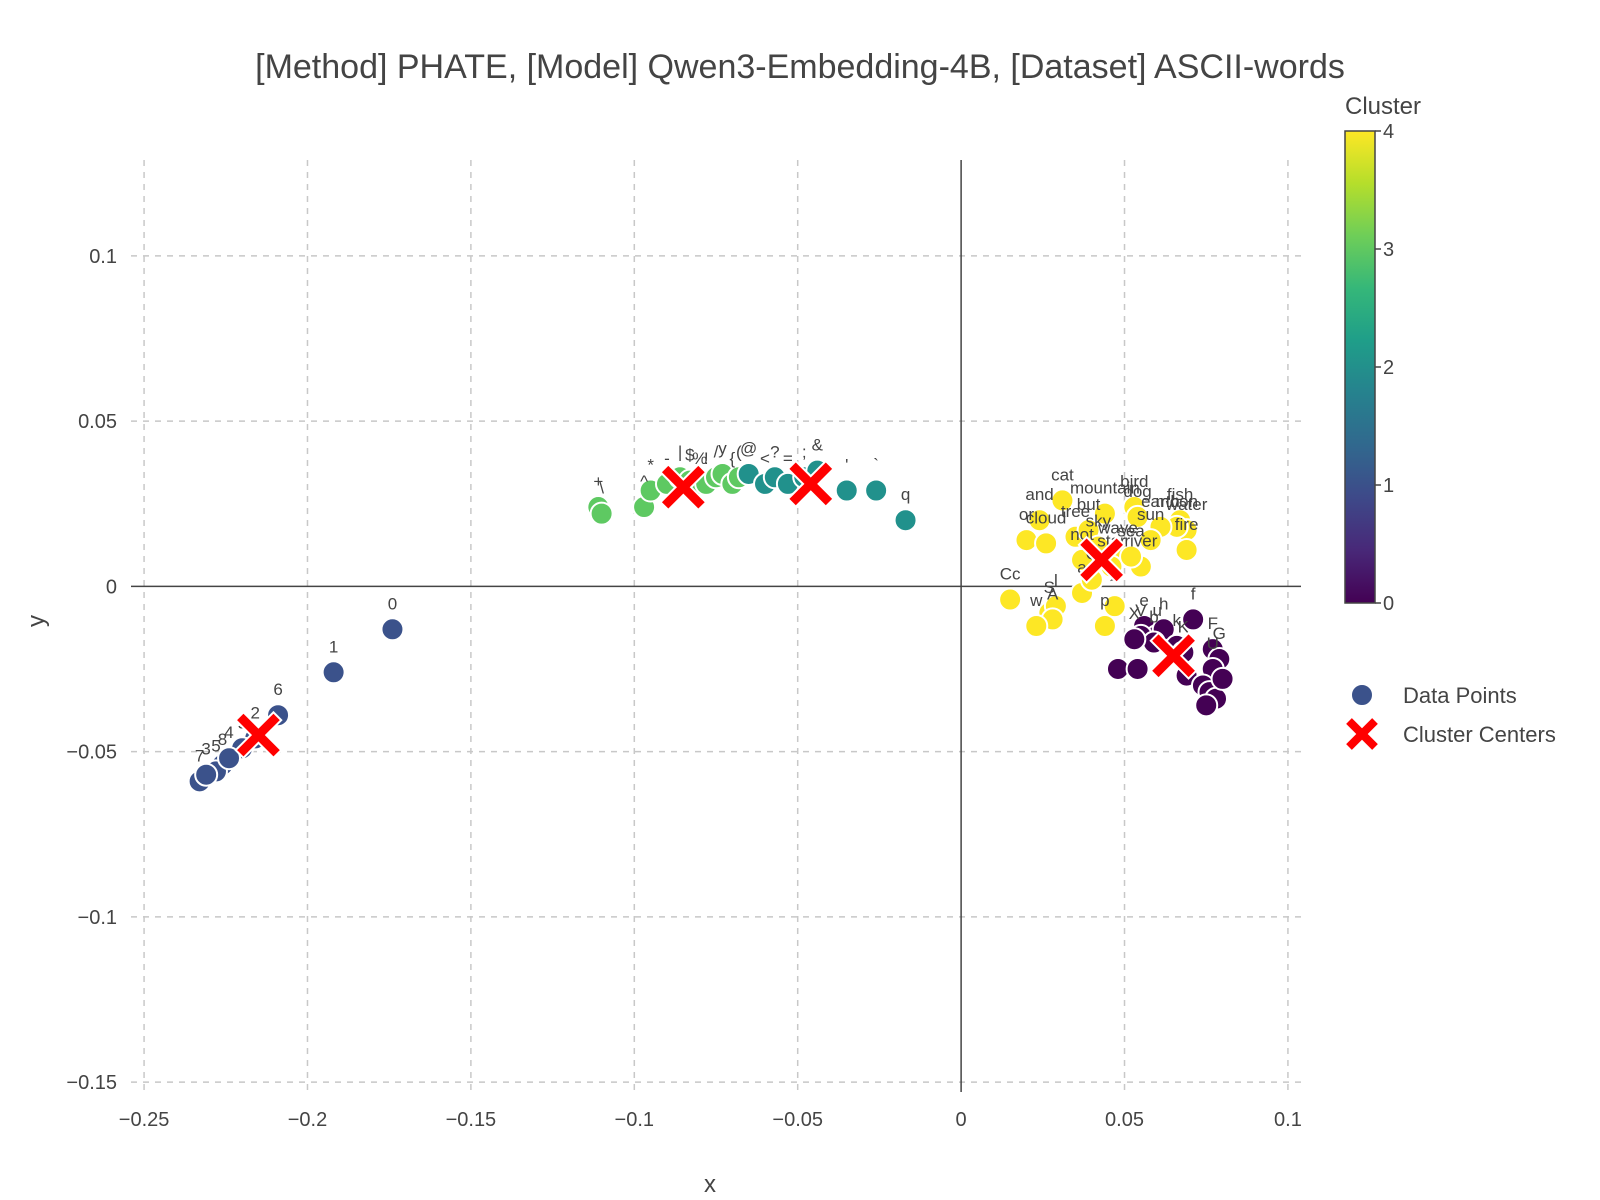 The width and height of the screenshot is (1600, 1200). Describe the element at coordinates (650, 464) in the screenshot. I see `point-label: *` at that location.